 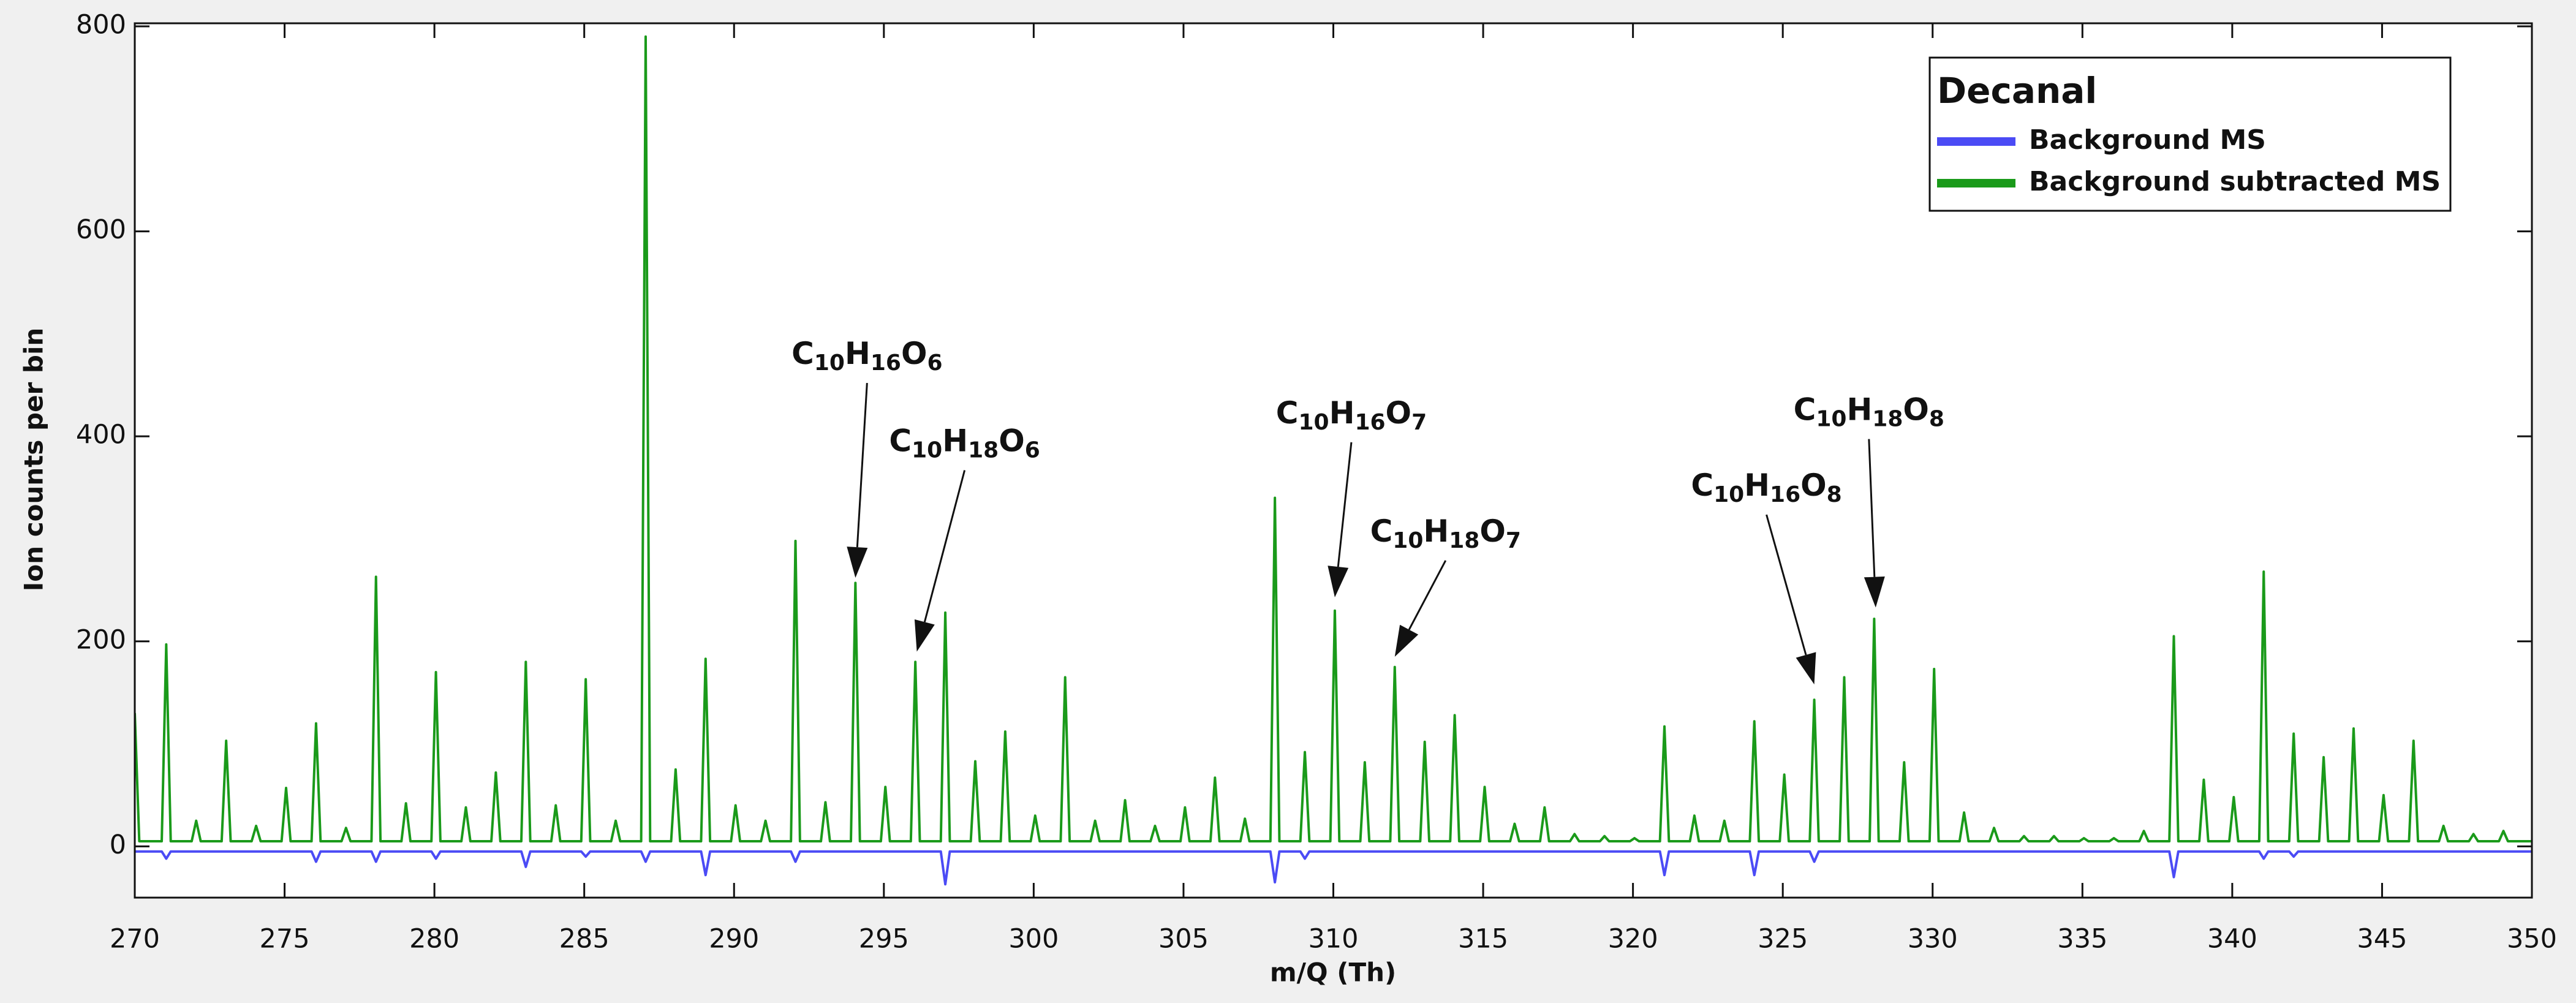 I want to click on annotation-label: C10H18O7, so click(x=1445, y=533).